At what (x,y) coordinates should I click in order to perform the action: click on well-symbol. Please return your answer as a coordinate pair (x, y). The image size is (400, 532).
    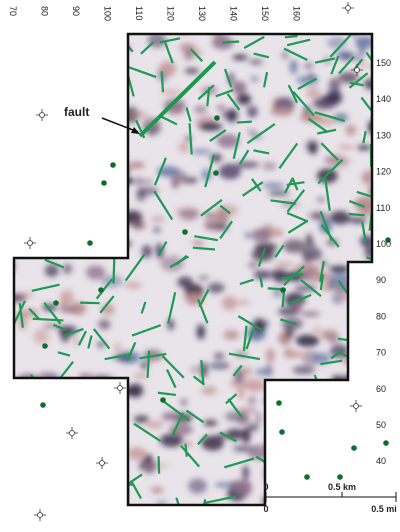
    Looking at the image, I should click on (42, 115).